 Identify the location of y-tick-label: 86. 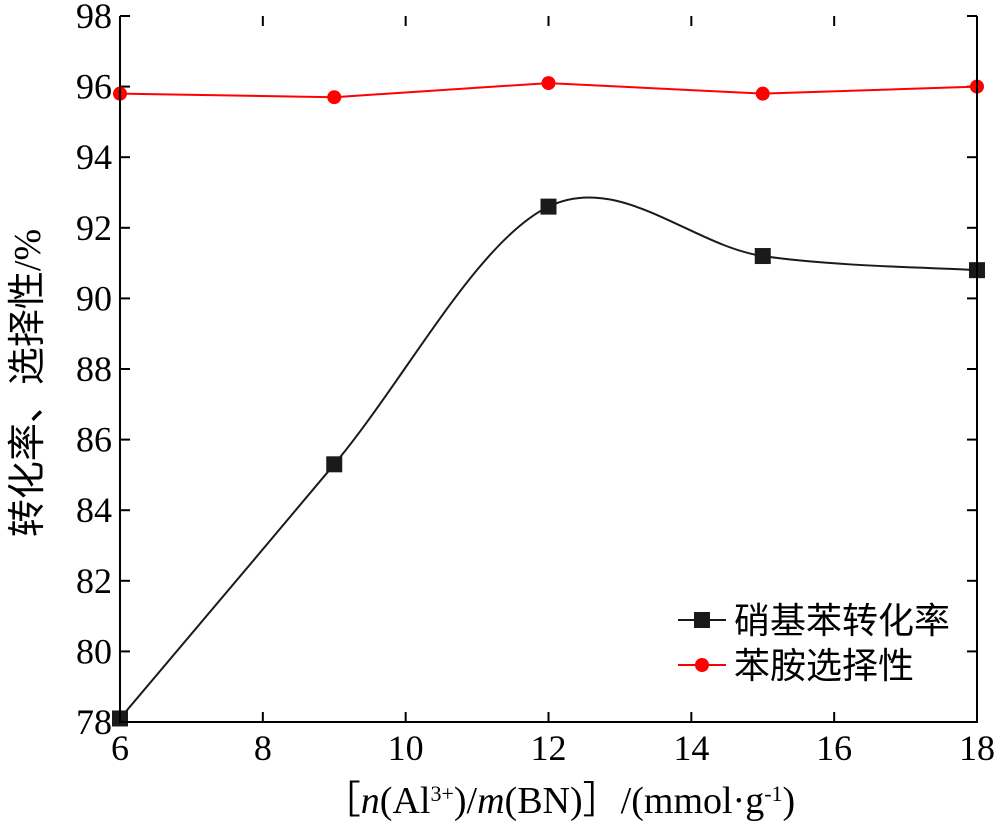
(94, 440).